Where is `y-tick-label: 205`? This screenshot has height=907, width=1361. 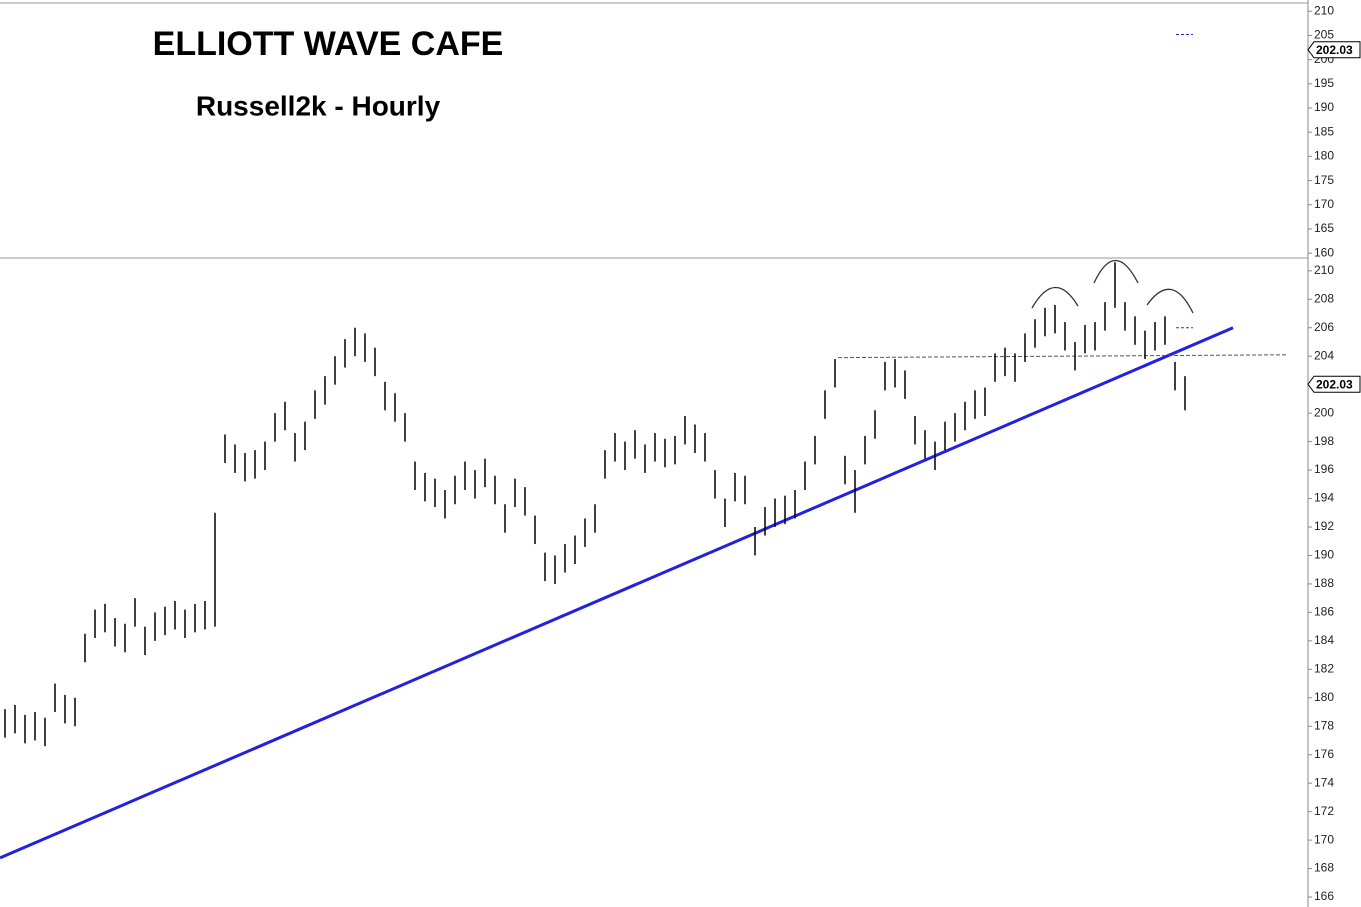 y-tick-label: 205 is located at coordinates (1324, 35).